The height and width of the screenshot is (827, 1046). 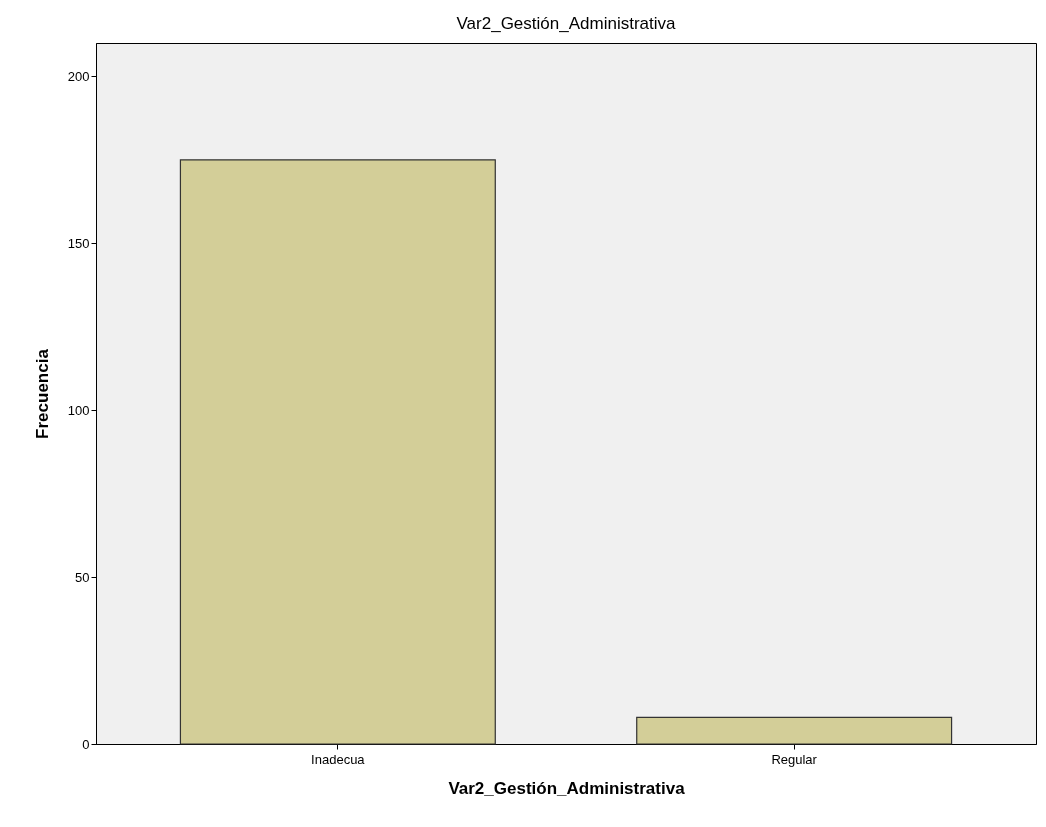 What do you see at coordinates (86, 744) in the screenshot?
I see `y-tick-label: 0` at bounding box center [86, 744].